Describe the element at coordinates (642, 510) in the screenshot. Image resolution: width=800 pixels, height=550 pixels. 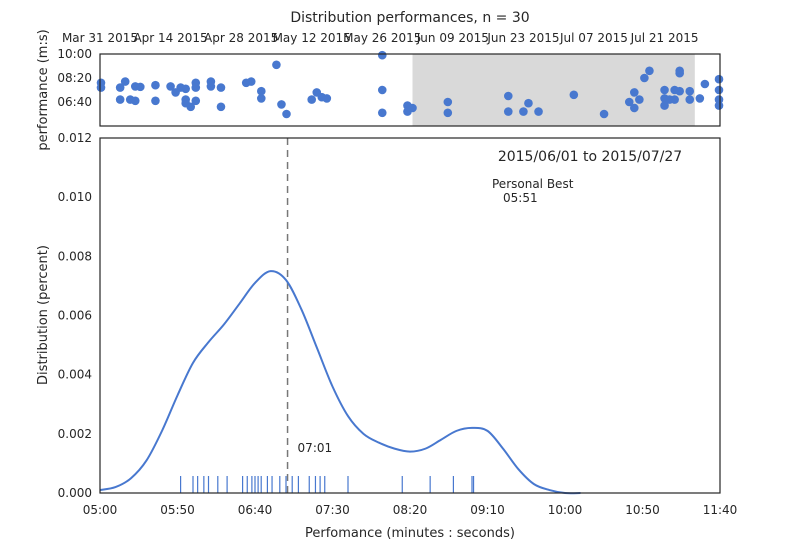
I see `distribution-x-tick-label: 10:50` at that location.